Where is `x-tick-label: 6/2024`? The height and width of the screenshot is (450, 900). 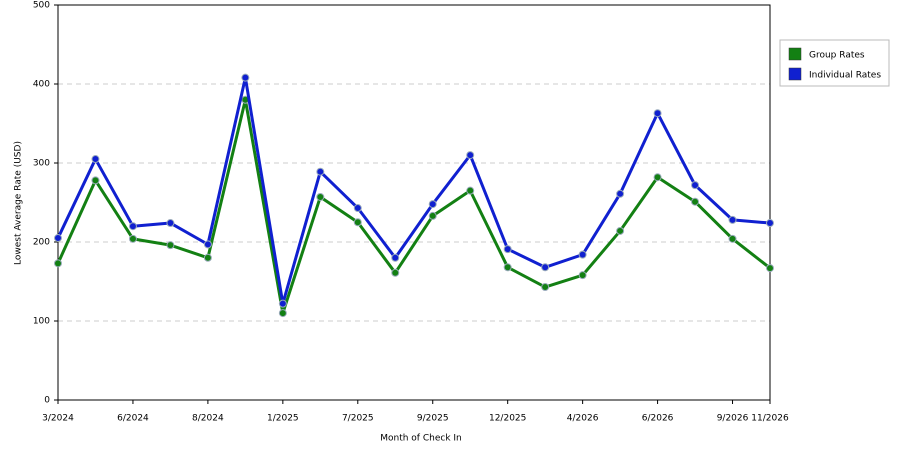
x-tick-label: 6/2024 is located at coordinates (133, 419).